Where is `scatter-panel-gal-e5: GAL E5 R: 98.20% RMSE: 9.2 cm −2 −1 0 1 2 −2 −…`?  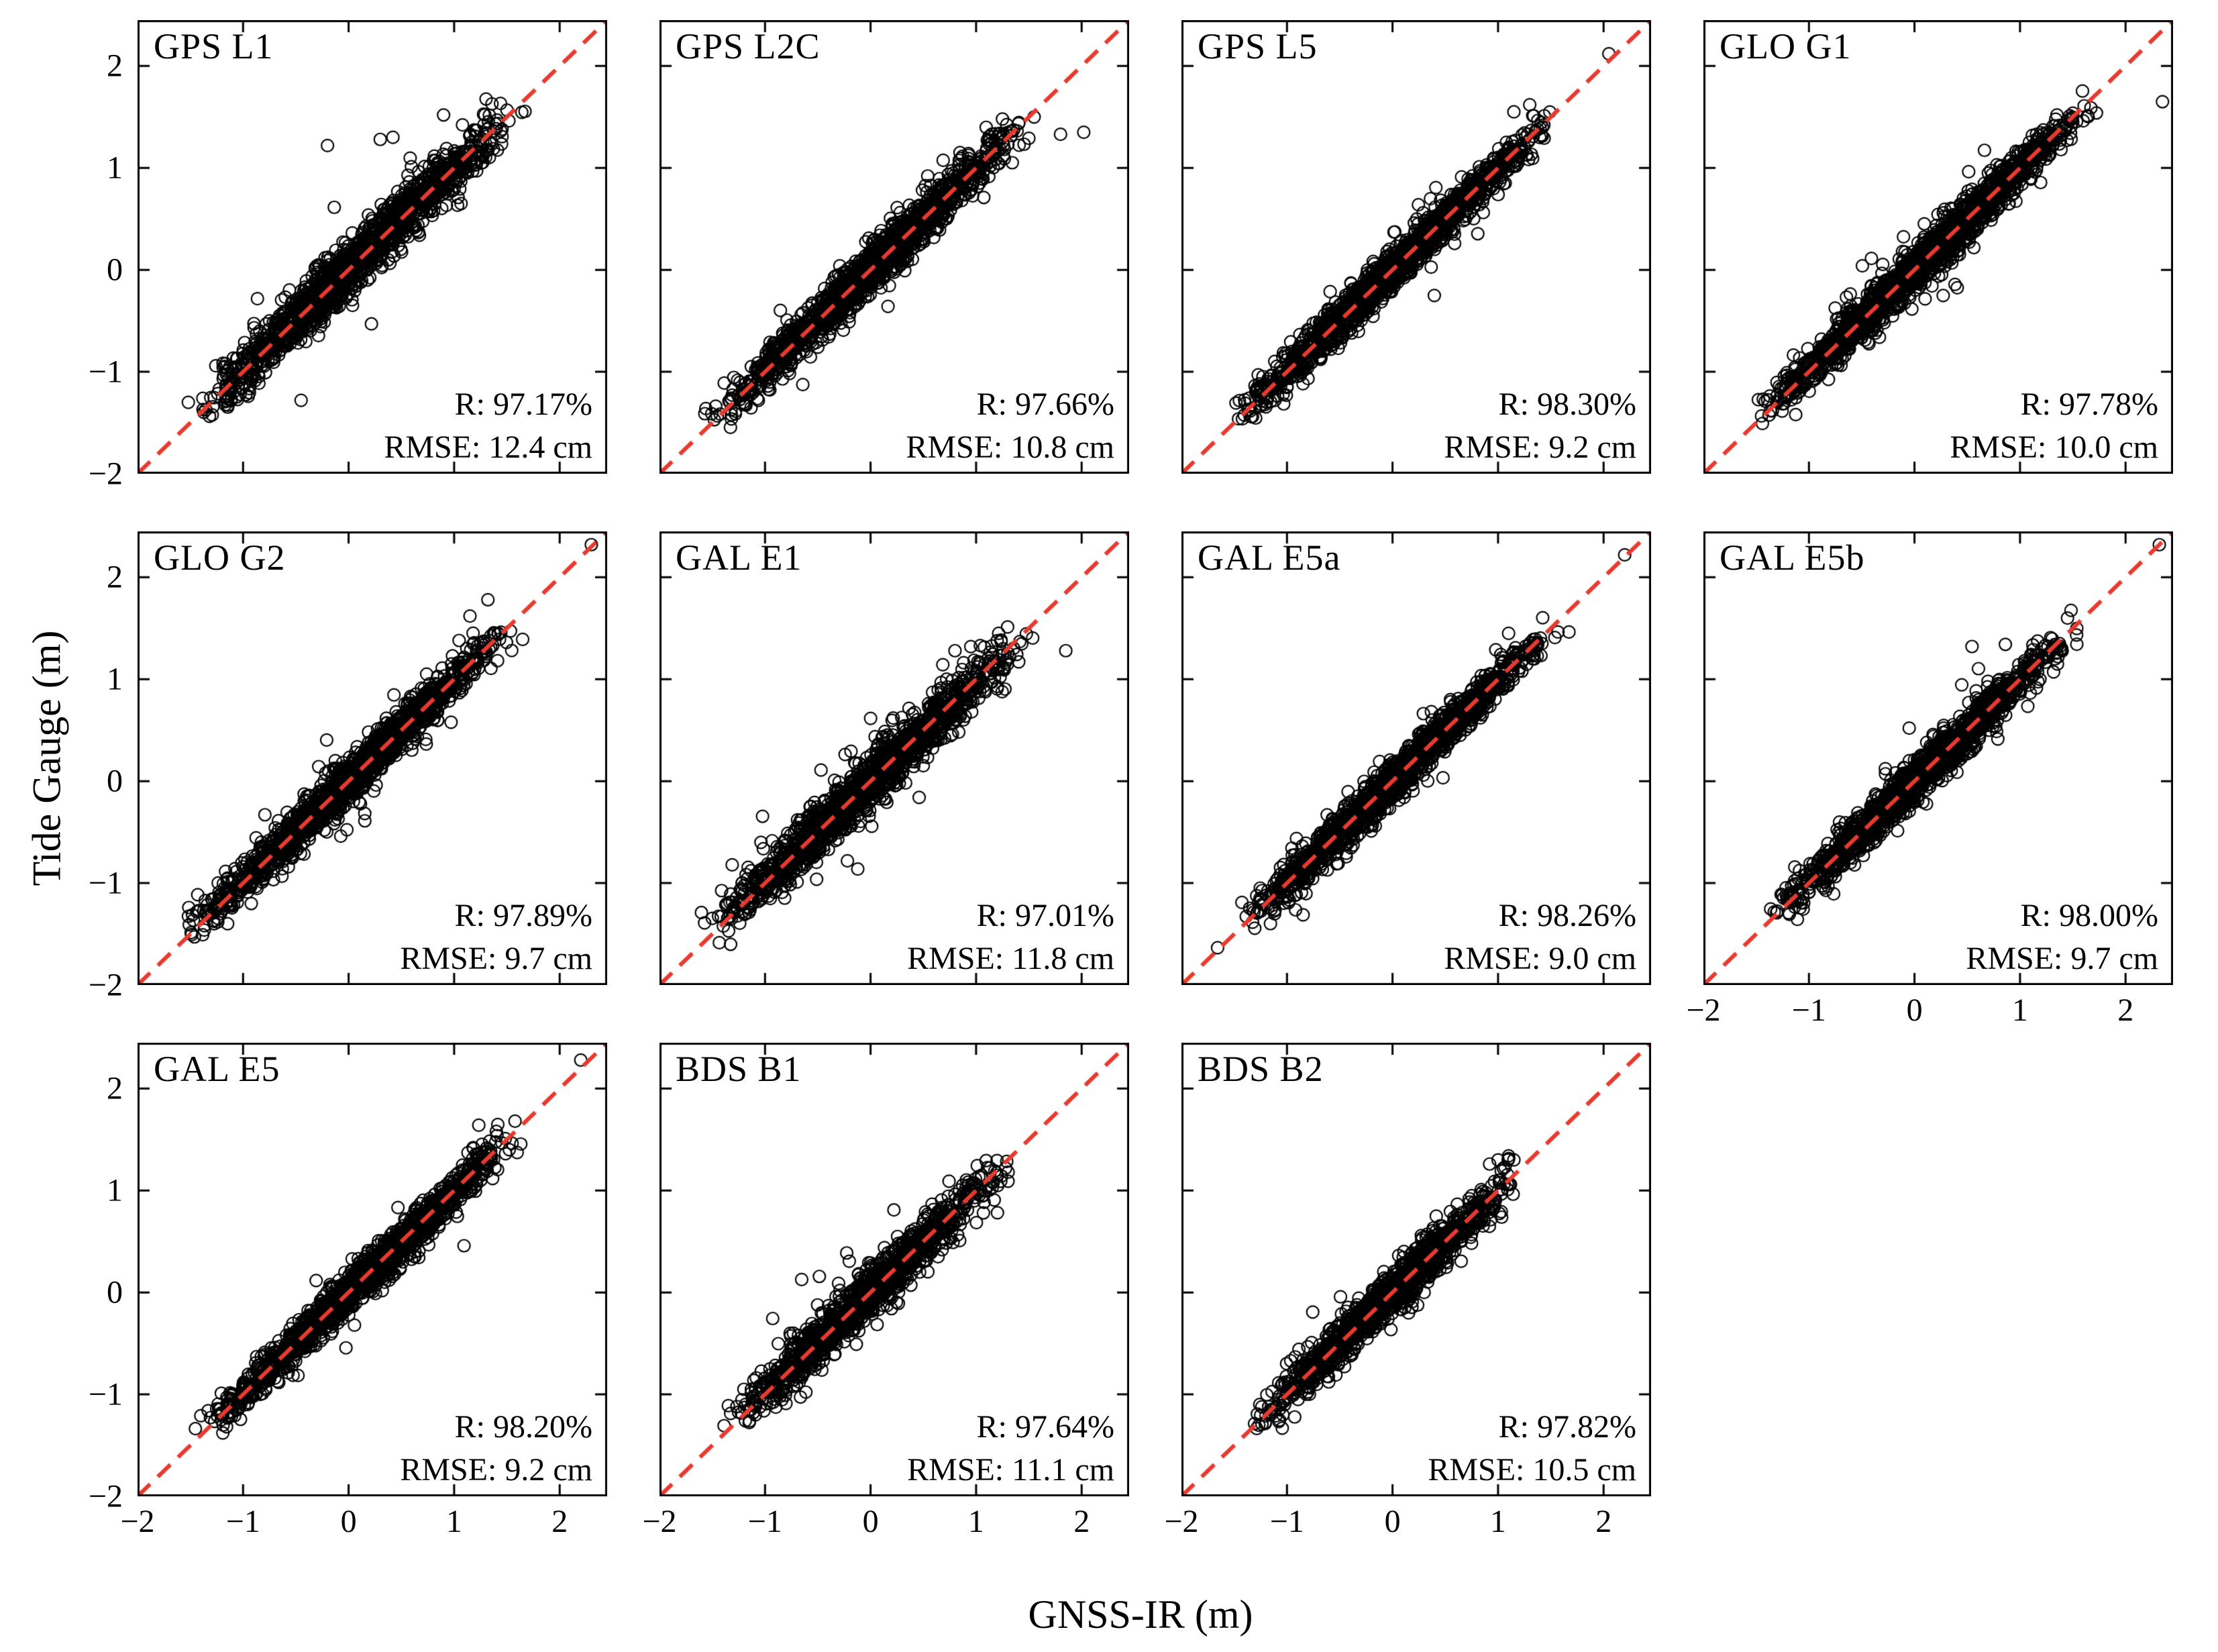
scatter-panel-gal-e5: GAL E5 R: 98.20% RMSE: 9.2 cm −2 −1 0 1 2 −2 −… is located at coordinates (348, 1291).